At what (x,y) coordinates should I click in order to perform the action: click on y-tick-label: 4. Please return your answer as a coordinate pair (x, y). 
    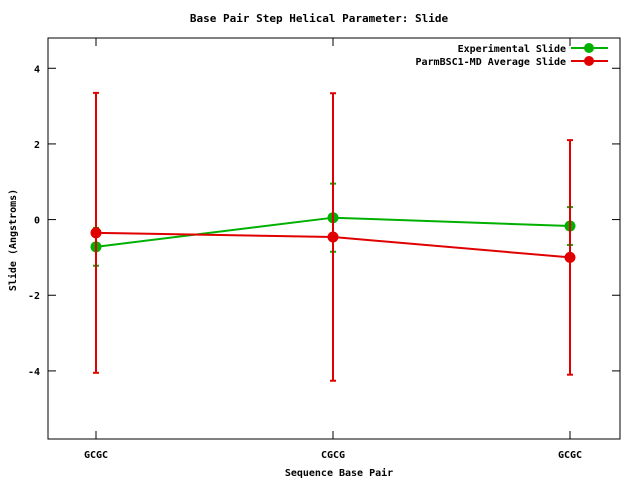
    Looking at the image, I should click on (37, 69).